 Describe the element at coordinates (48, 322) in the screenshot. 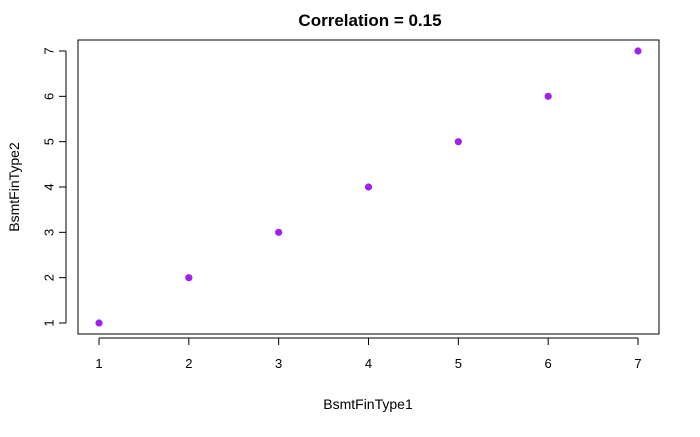

I see `y-tick-label: 1` at that location.